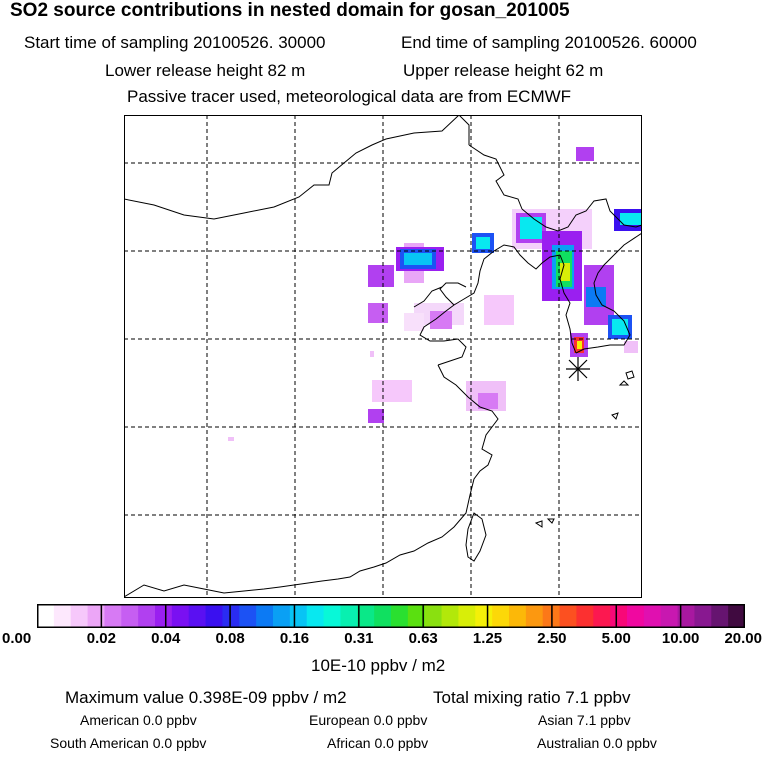 This screenshot has width=768, height=768. I want to click on upper-release-height: Upper release height 62 m, so click(503, 70).